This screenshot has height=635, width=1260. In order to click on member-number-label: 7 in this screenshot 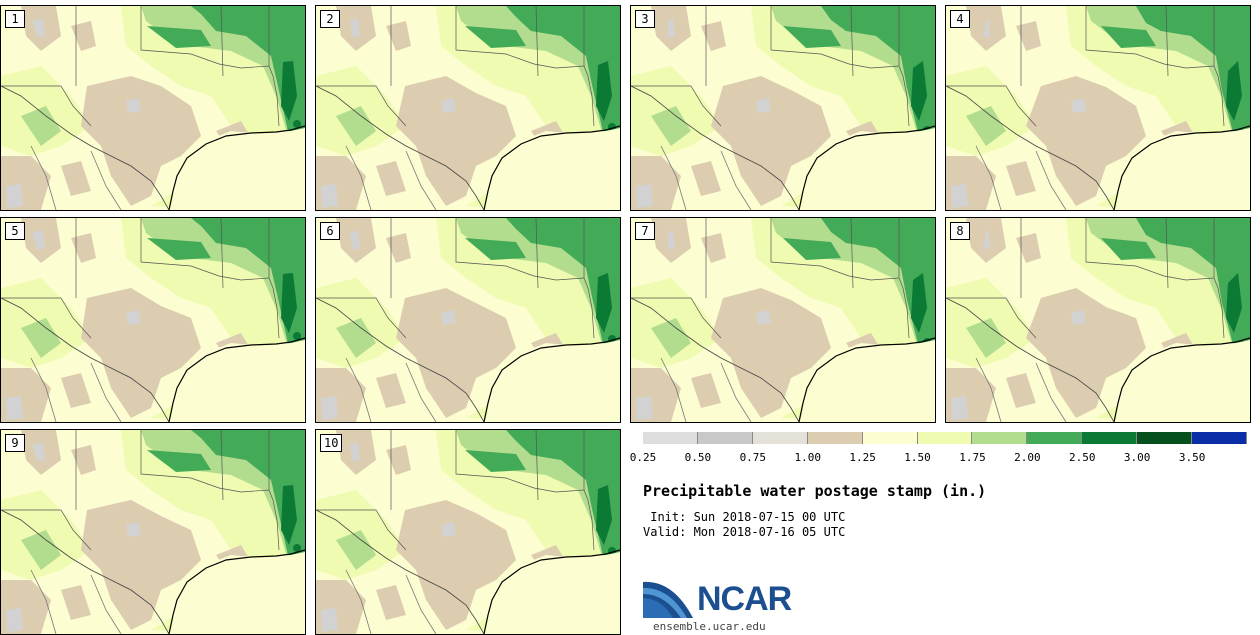, I will do `click(645, 231)`.